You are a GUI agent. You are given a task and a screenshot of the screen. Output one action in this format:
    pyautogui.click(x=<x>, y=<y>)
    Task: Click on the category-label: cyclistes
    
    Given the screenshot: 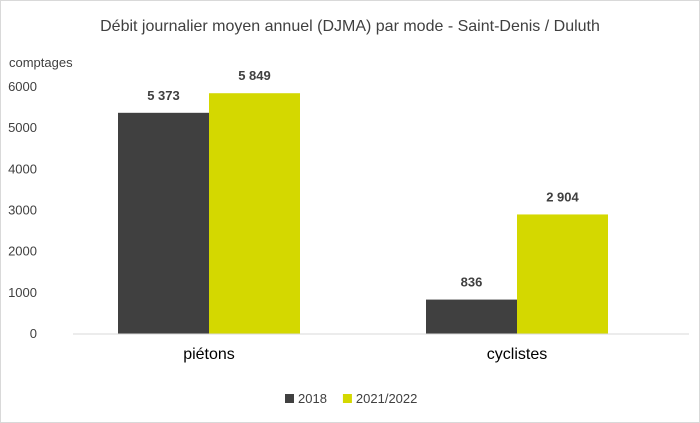 What is the action you would take?
    pyautogui.click(x=517, y=354)
    